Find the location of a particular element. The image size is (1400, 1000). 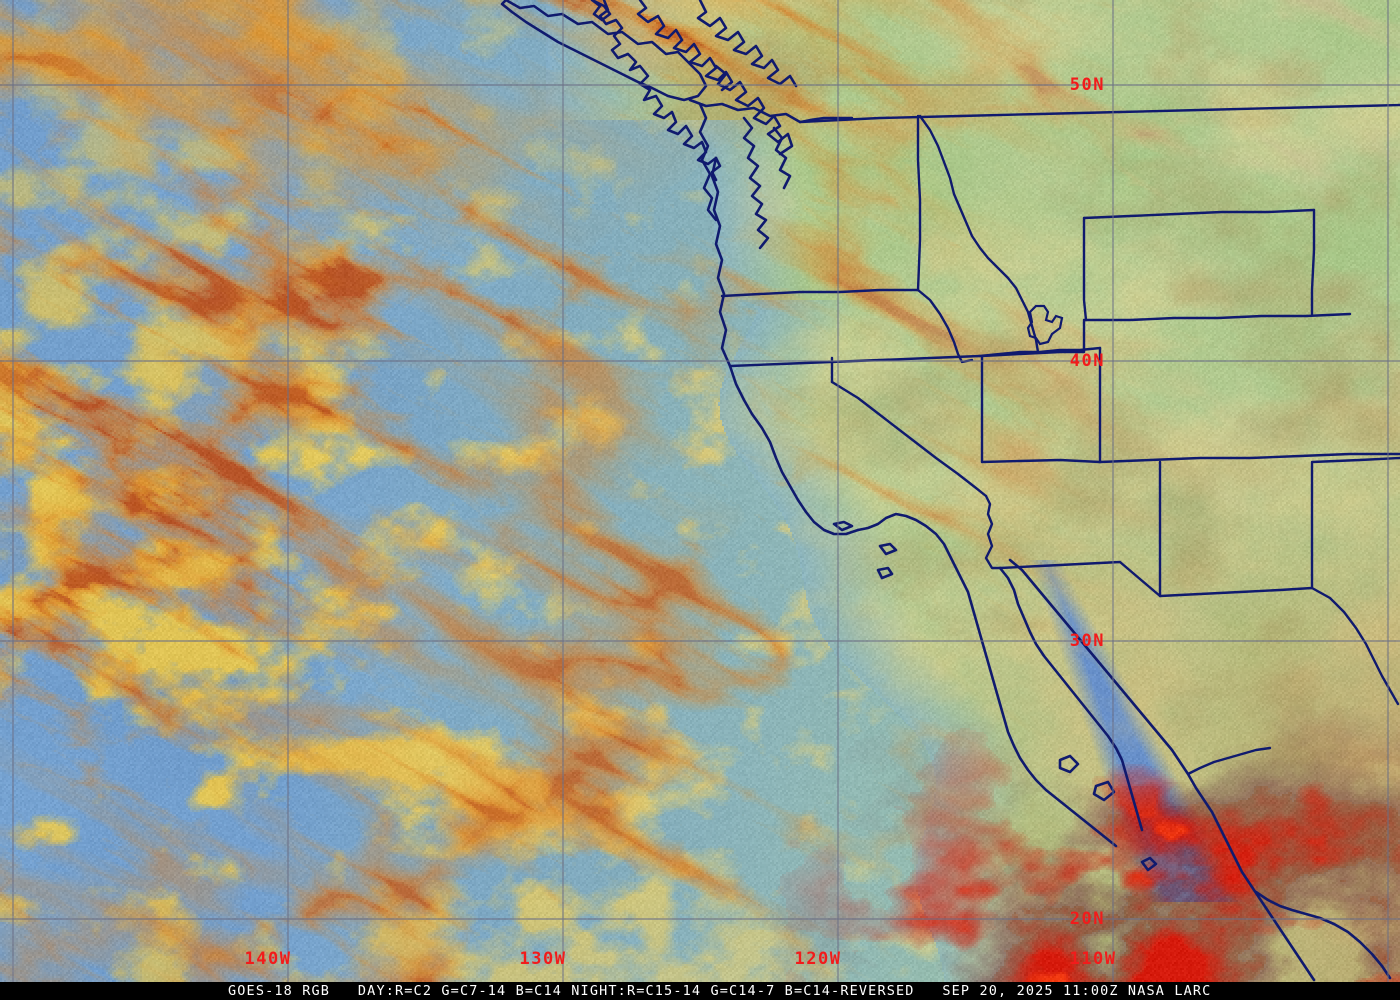

coastline-san-clemente is located at coordinates (885, 573).